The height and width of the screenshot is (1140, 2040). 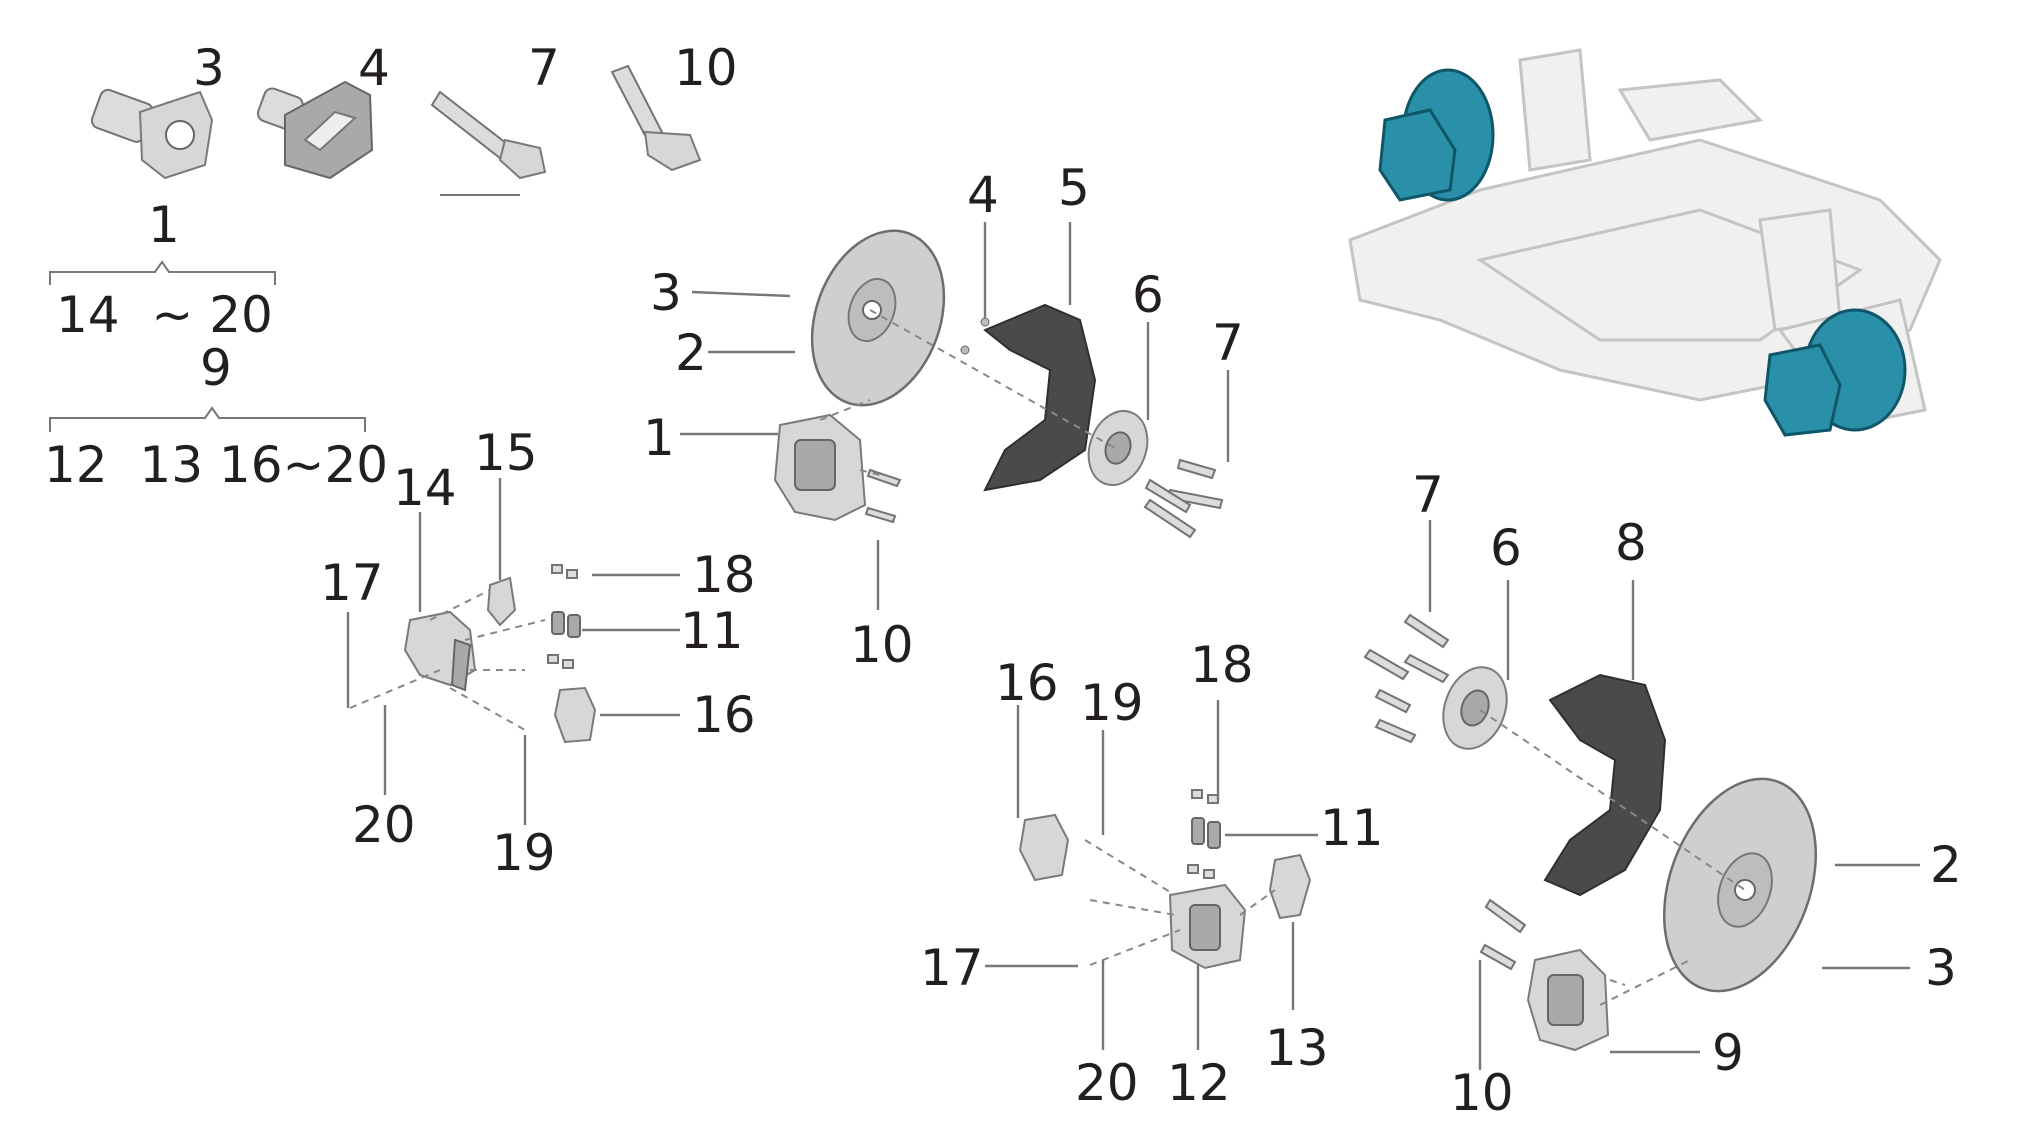 I want to click on front-label-3: 3, so click(x=666, y=293).